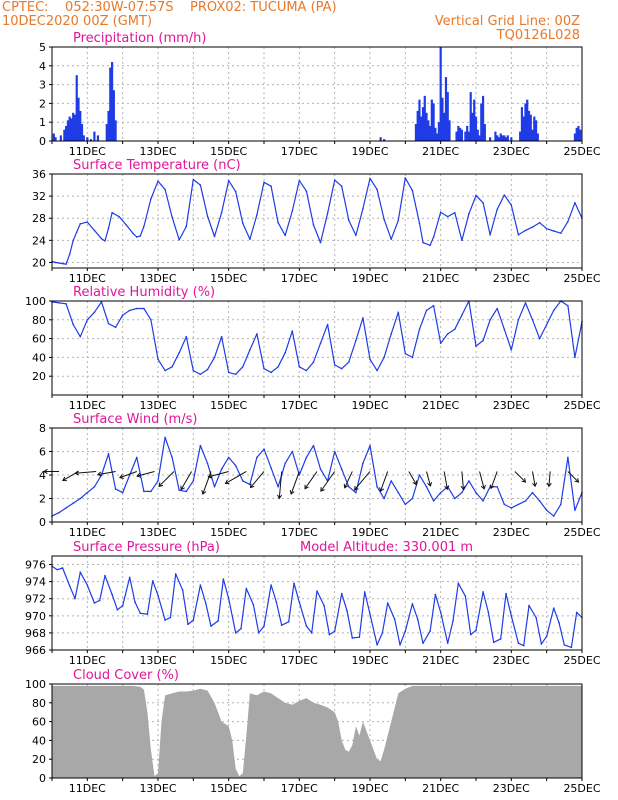 The image size is (618, 800). Describe the element at coordinates (317, 731) in the screenshot. I see `panel-frame` at that location.